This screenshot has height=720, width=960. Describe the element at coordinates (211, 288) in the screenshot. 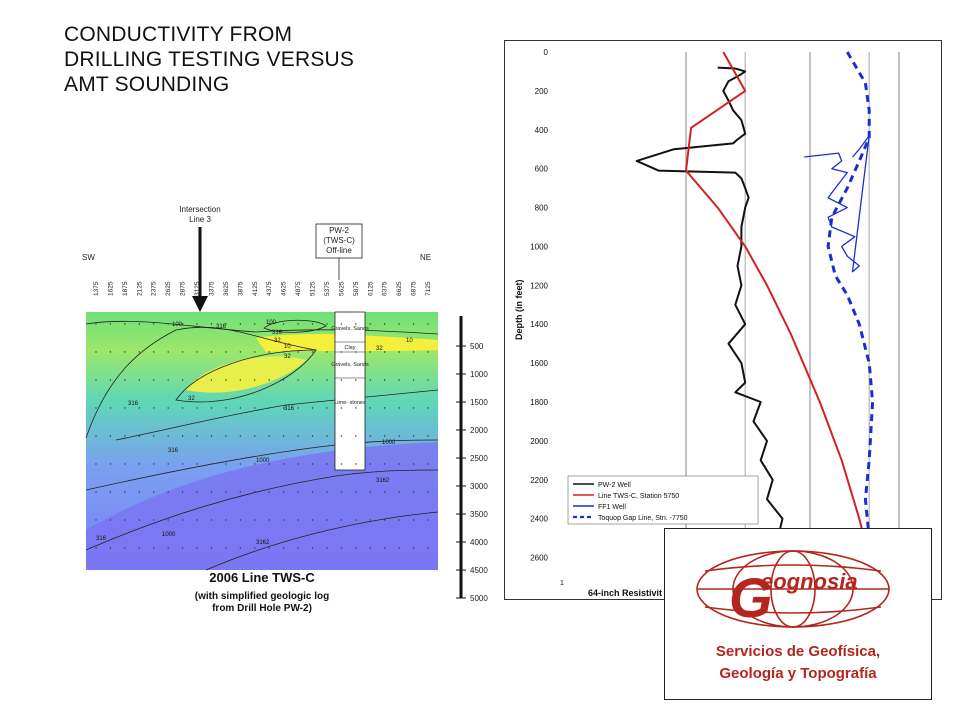

I see `station-label: 3375` at that location.